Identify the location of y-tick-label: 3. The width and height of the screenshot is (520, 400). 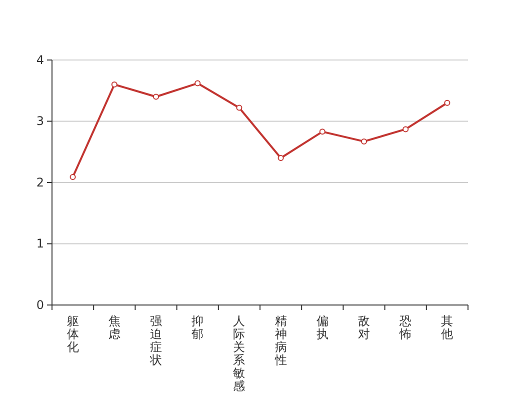
(40, 121).